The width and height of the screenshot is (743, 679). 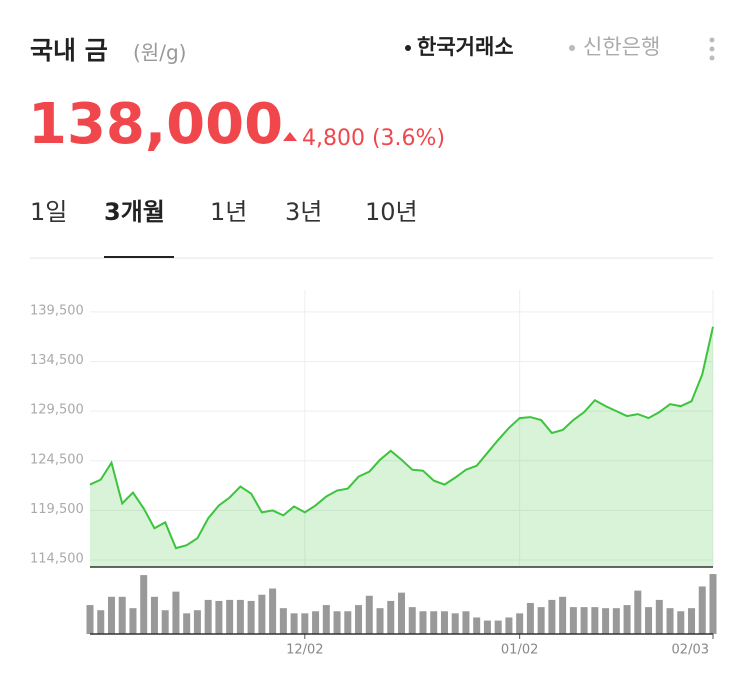 I want to click on more-menu, so click(x=712, y=49).